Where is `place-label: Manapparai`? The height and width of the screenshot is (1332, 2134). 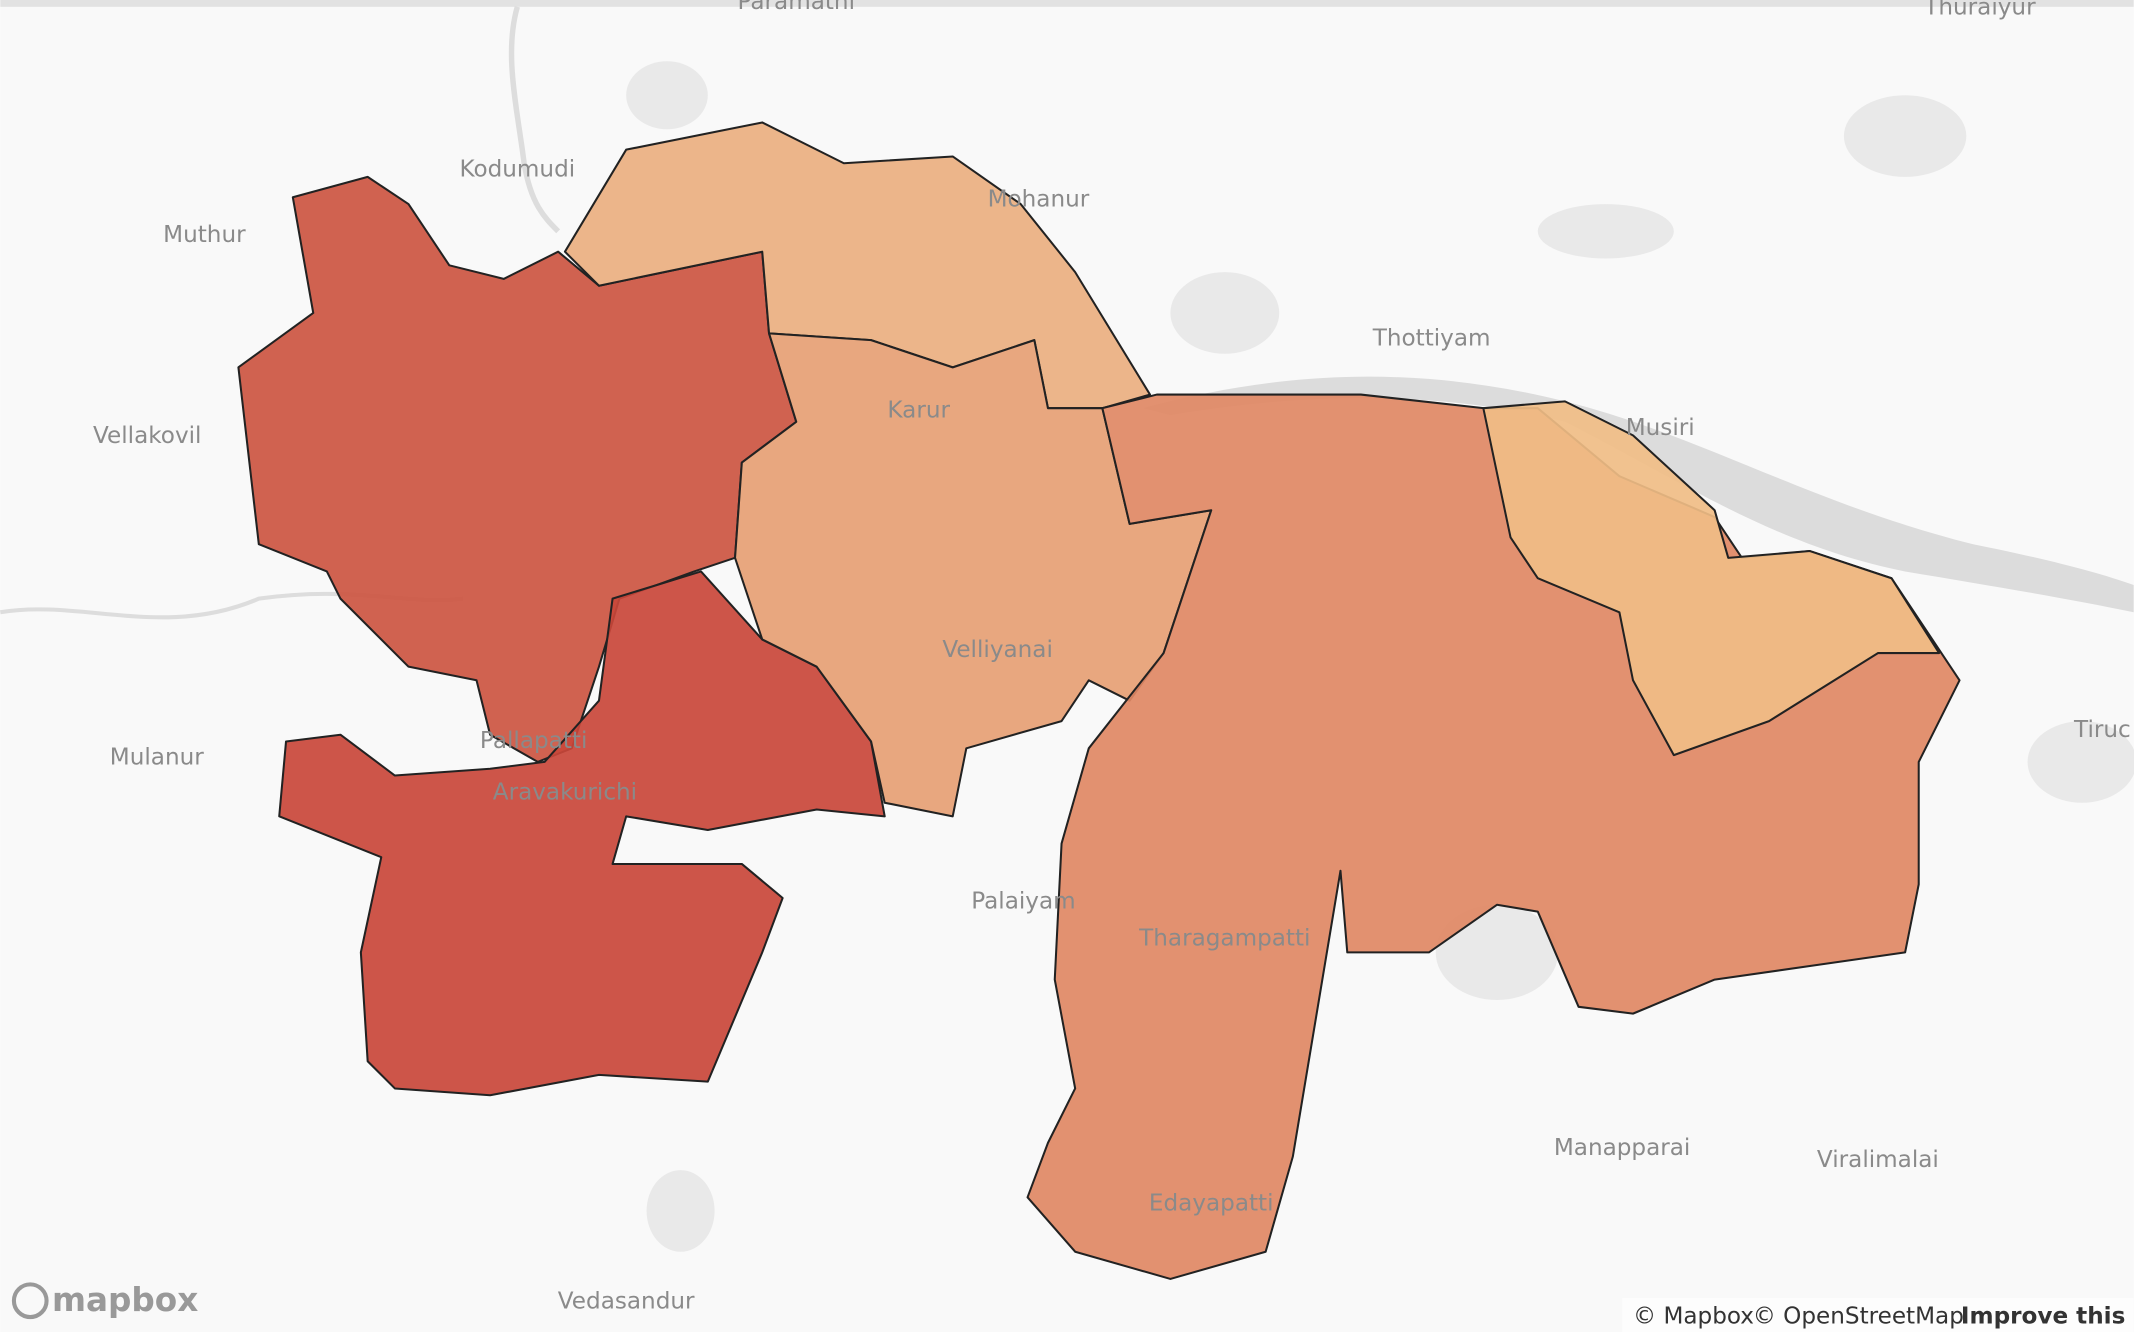 place-label: Manapparai is located at coordinates (1622, 1148).